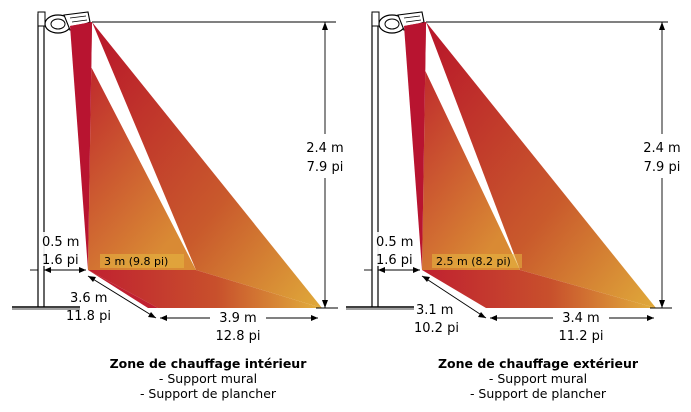 This screenshot has width=691, height=412. I want to click on front-pi: 12.8 pi, so click(238, 336).